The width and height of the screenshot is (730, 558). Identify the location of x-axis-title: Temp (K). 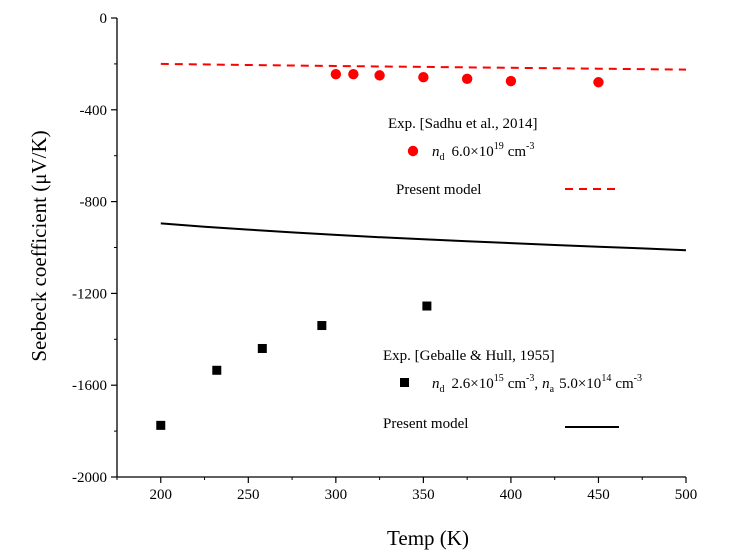
(428, 538).